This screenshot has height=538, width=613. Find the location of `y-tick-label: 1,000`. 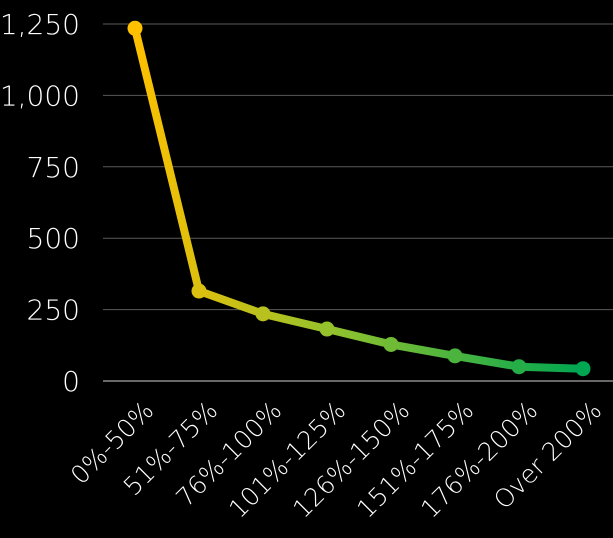

y-tick-label: 1,000 is located at coordinates (40, 95).